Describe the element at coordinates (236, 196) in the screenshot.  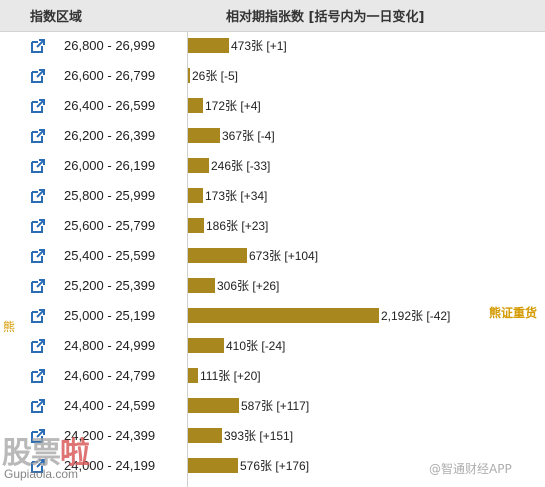
I see `contract-count-label: 173张 [+34]` at that location.